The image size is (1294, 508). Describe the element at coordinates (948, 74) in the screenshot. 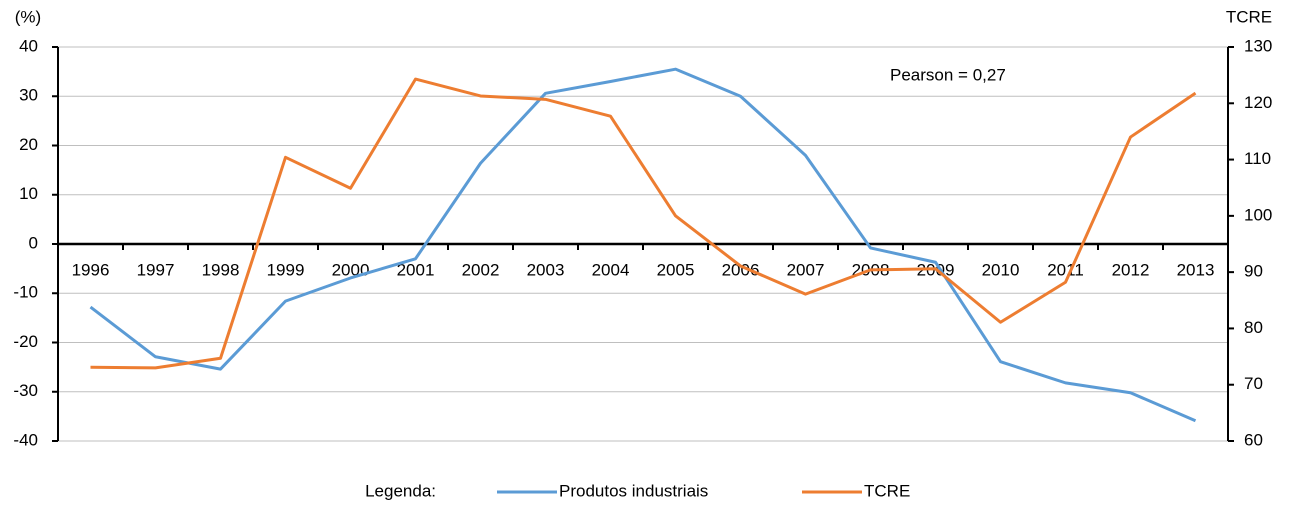

I see `annotation: Pearson = 0,27` at that location.